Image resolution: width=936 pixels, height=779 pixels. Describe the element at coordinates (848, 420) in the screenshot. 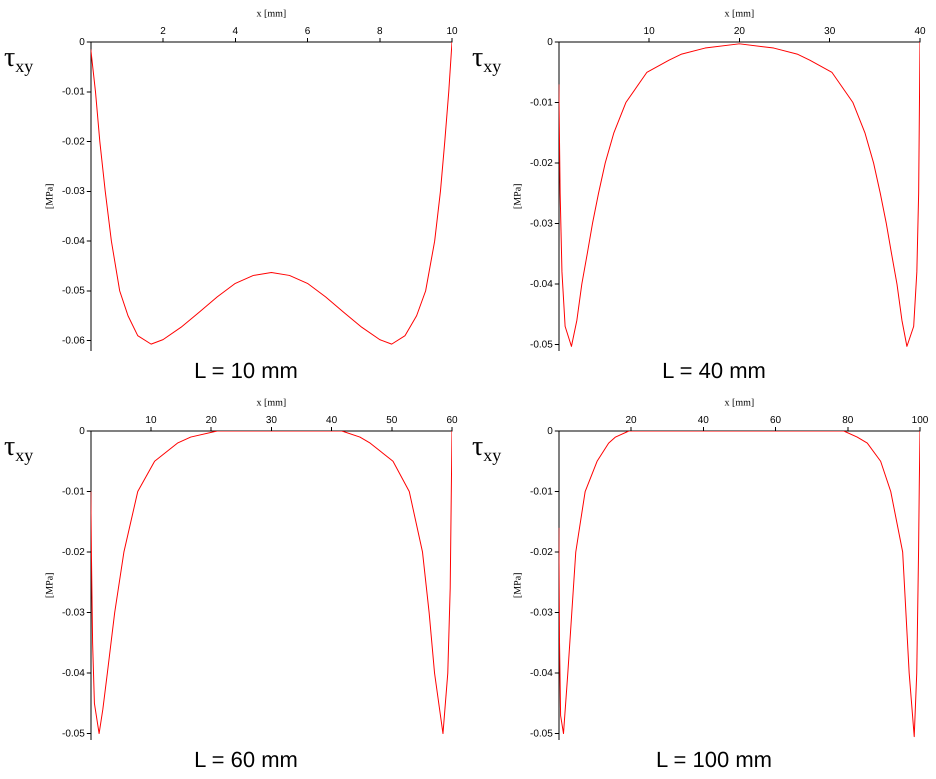

I see `x-tick-label: 80` at that location.